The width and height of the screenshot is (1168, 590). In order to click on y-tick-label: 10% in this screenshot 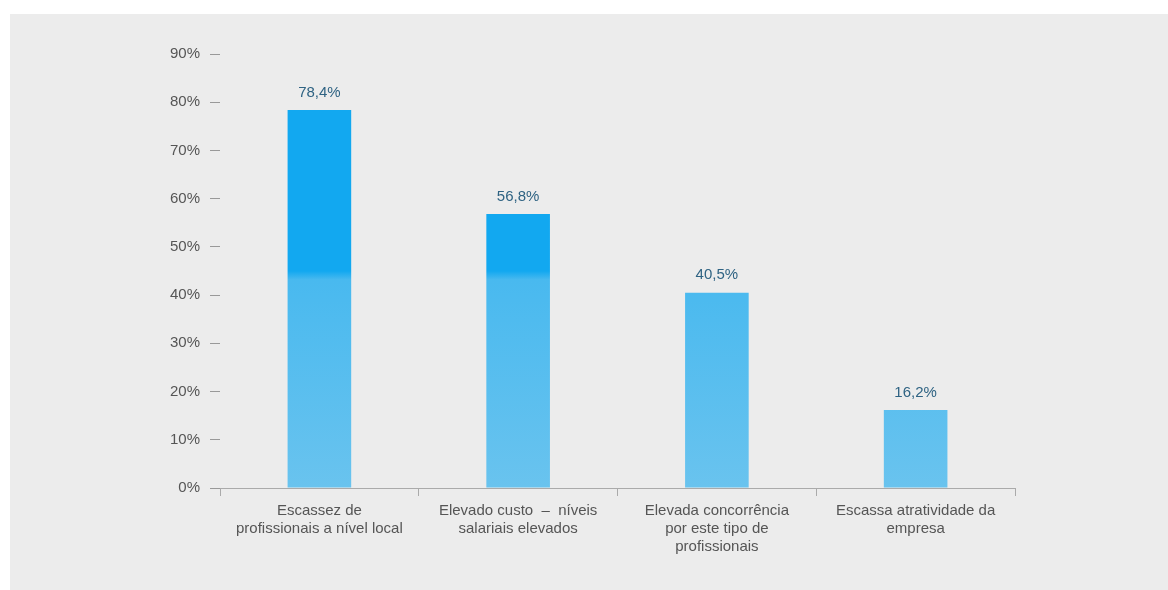, I will do `click(185, 438)`.